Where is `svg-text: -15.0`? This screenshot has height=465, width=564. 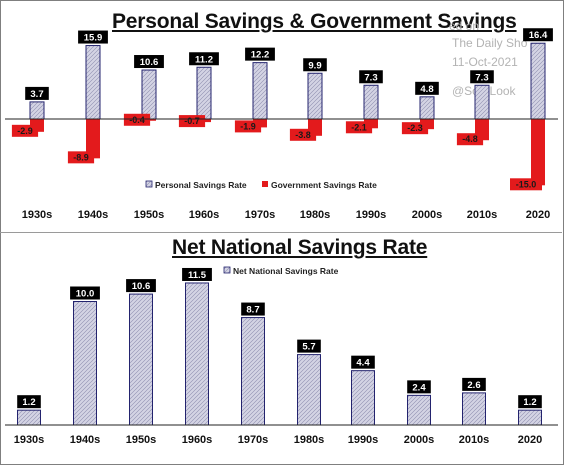 svg-text: -15.0 is located at coordinates (526, 184).